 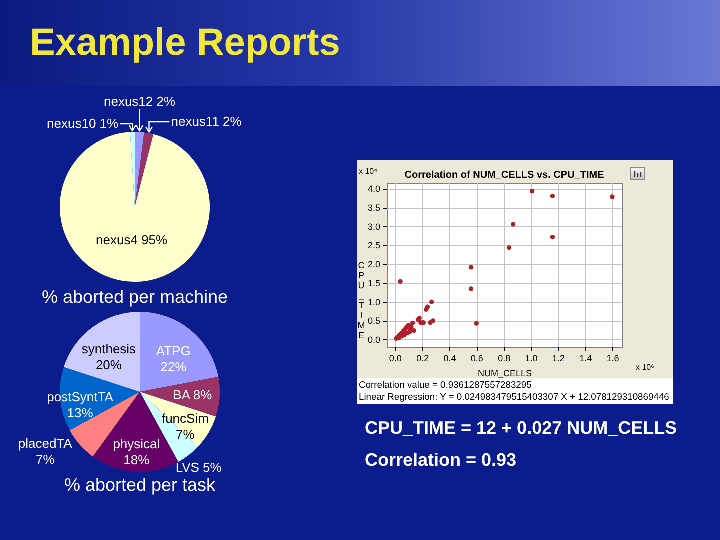 I want to click on slice-label: ATPG, so click(x=173, y=350).